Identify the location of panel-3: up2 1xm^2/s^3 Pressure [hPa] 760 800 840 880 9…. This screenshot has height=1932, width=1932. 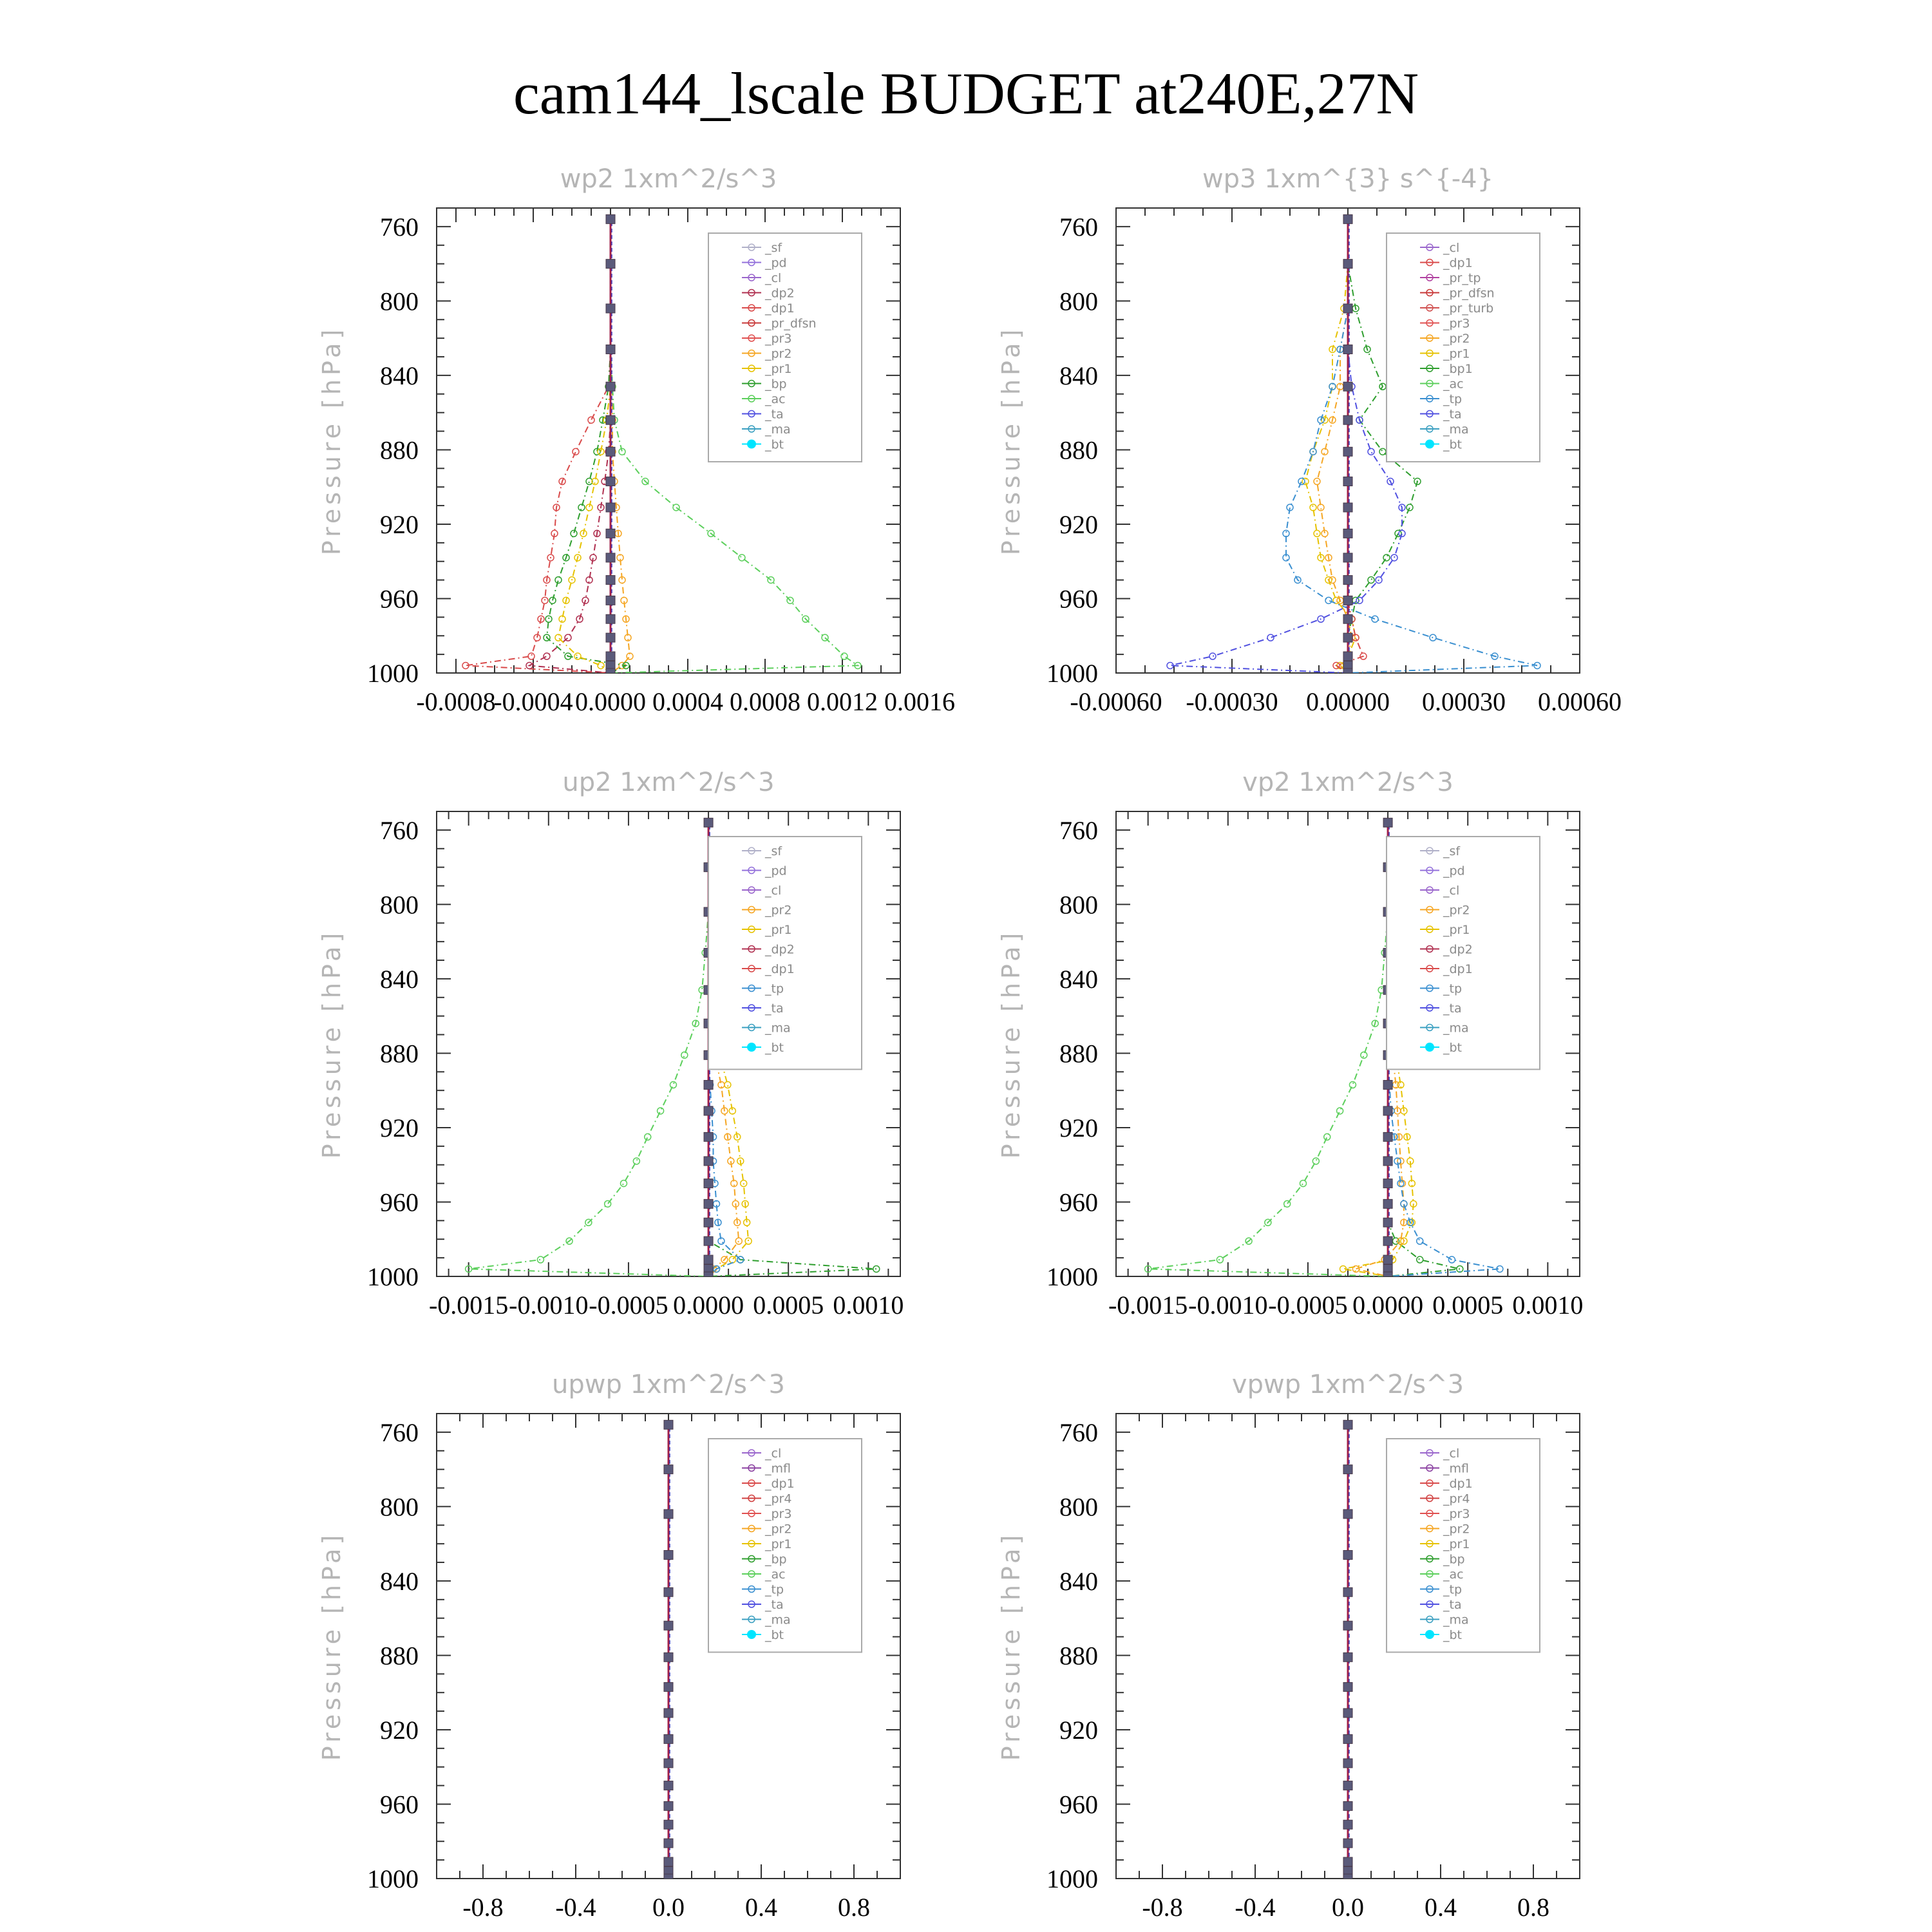
(610, 1044).